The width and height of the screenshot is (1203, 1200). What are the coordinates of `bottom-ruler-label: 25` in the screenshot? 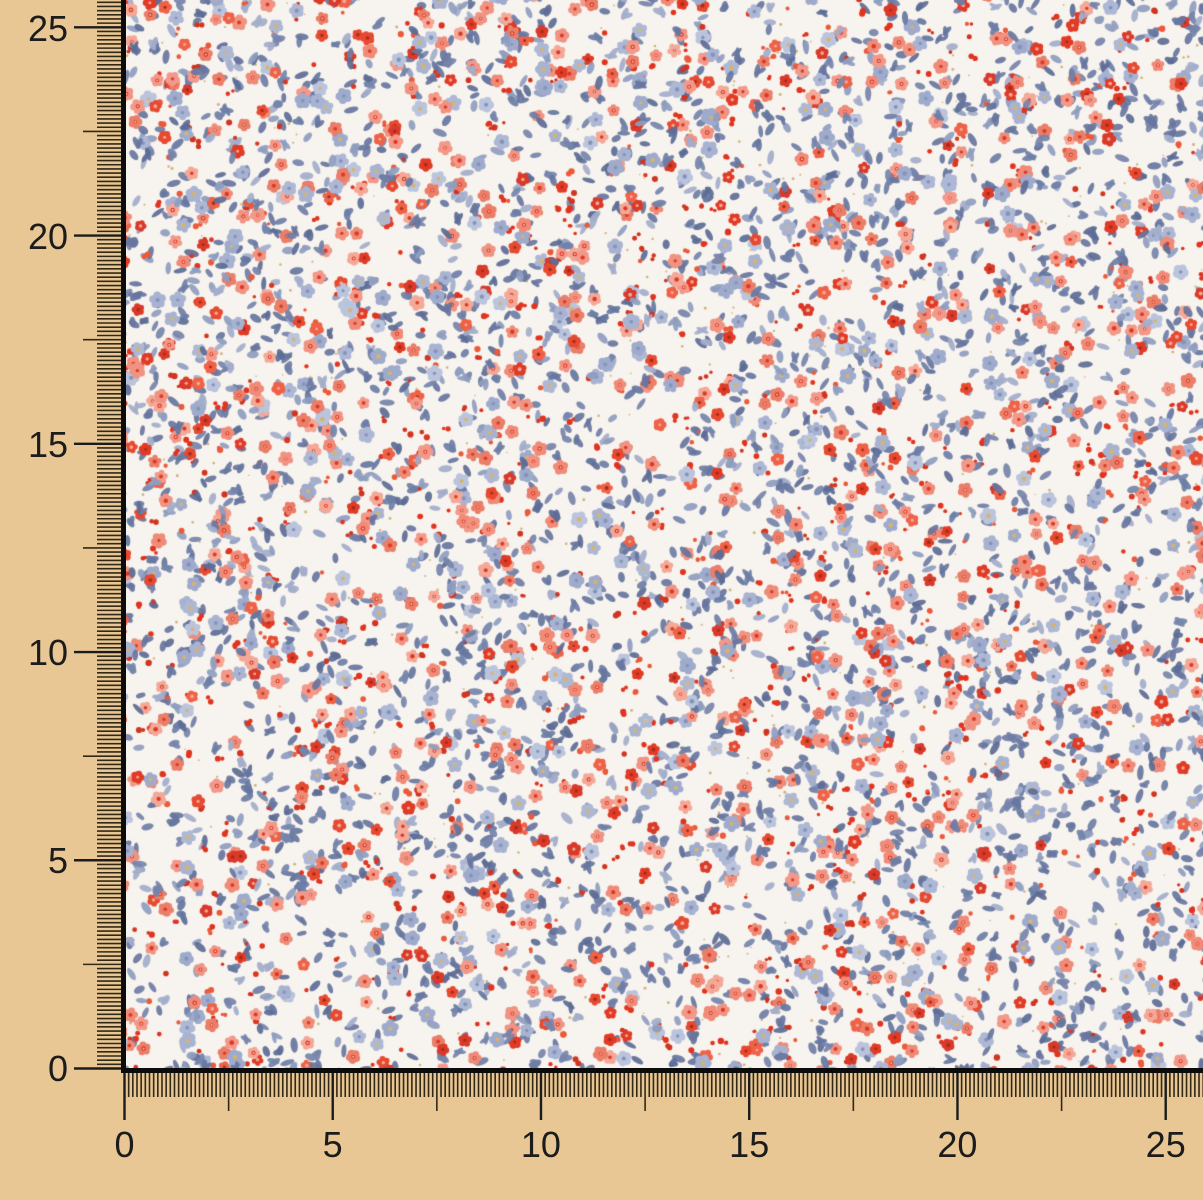 It's located at (1166, 1144).